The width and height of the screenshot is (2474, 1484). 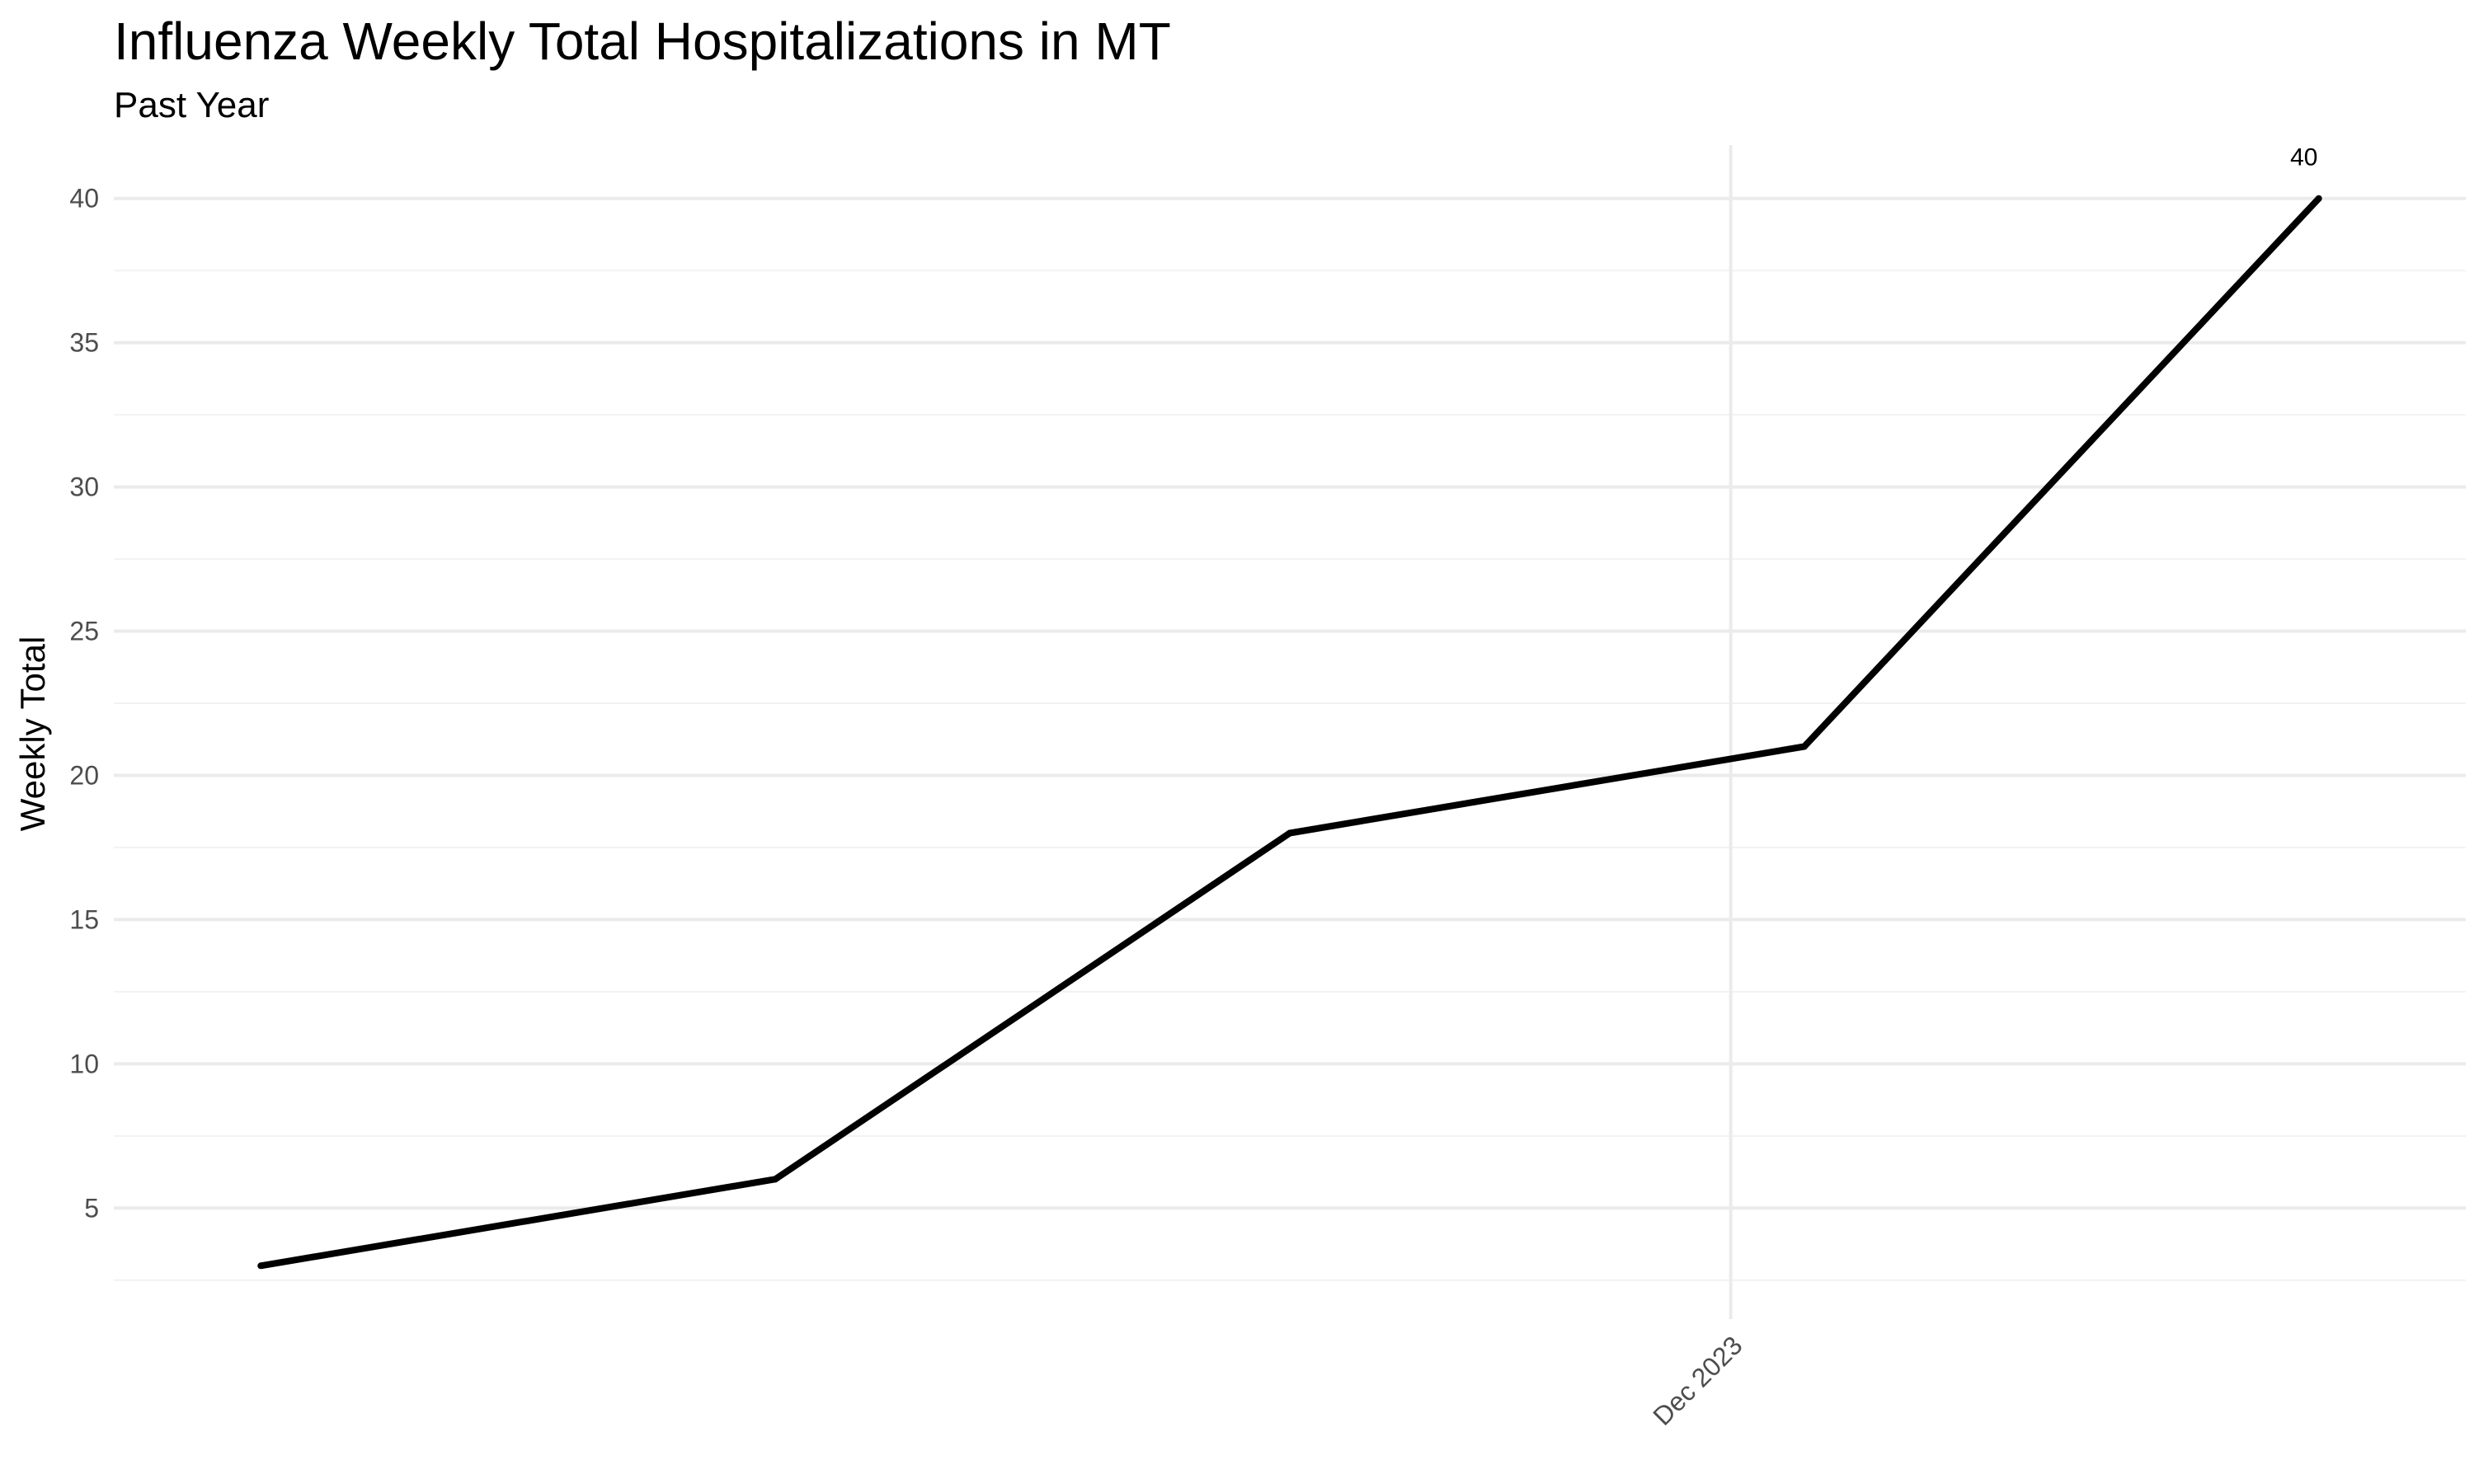 I want to click on chart-subtitle: Past Year, so click(x=192, y=105).